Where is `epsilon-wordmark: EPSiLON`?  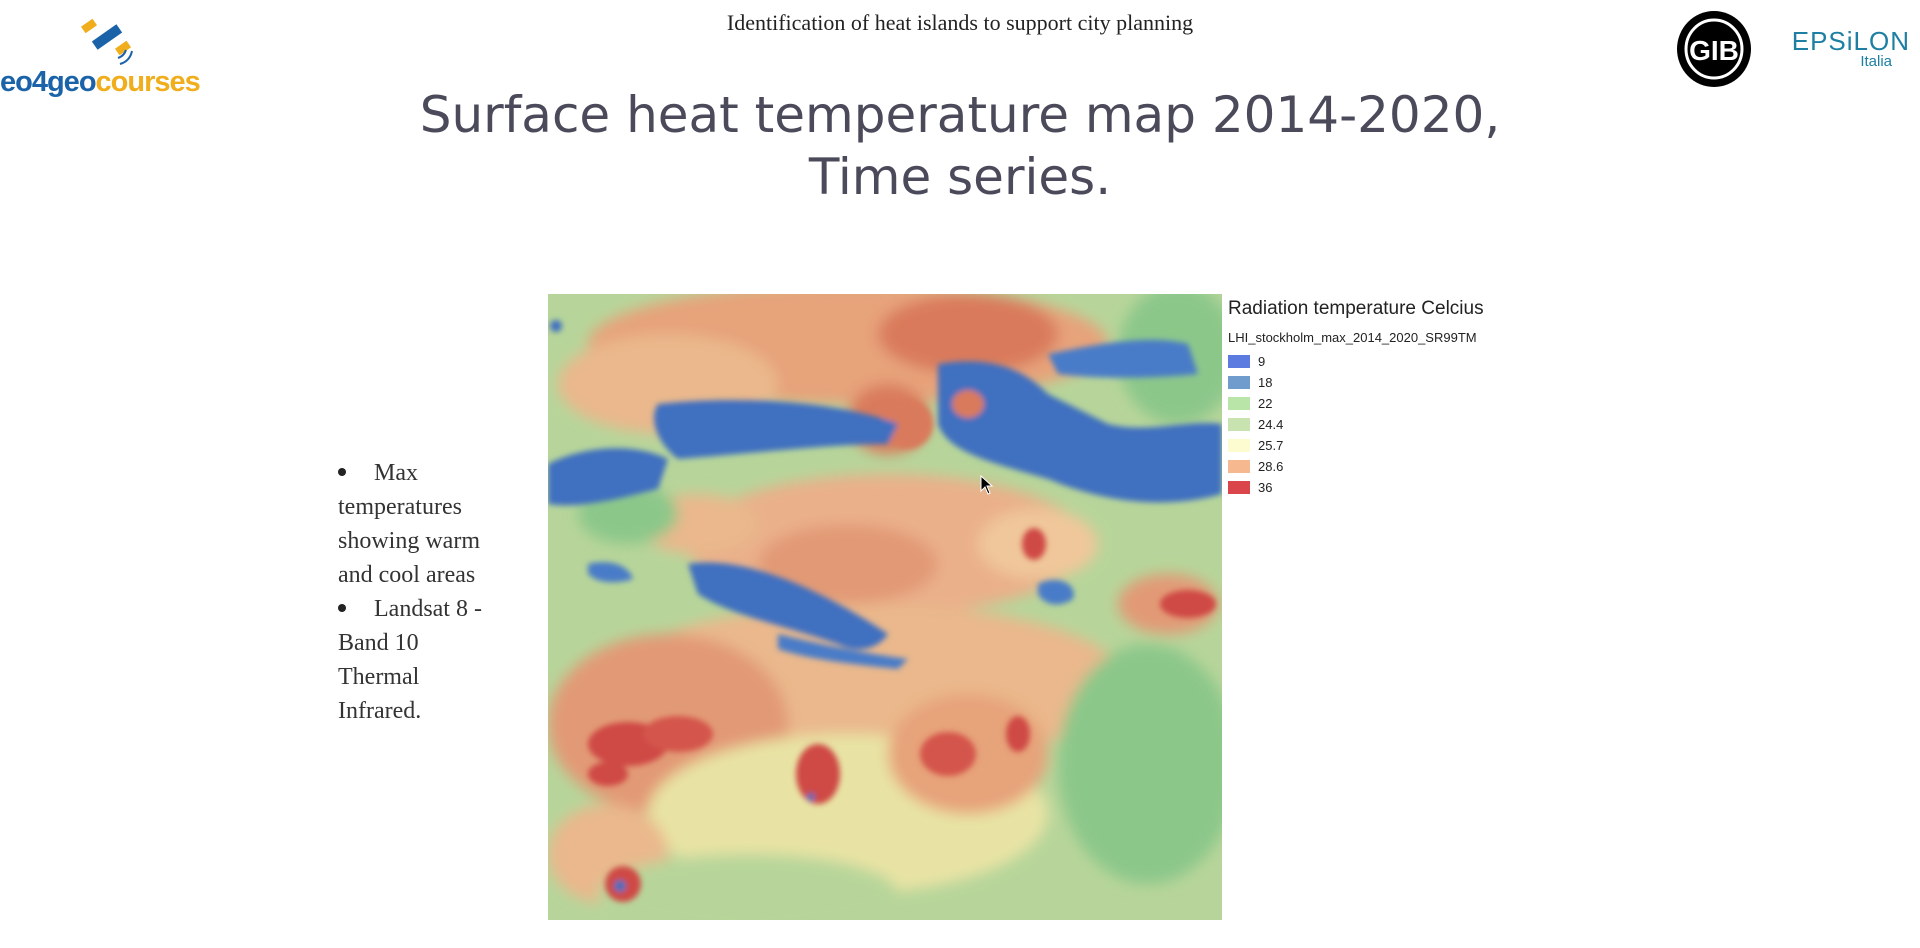 epsilon-wordmark: EPSiLON is located at coordinates (1850, 41).